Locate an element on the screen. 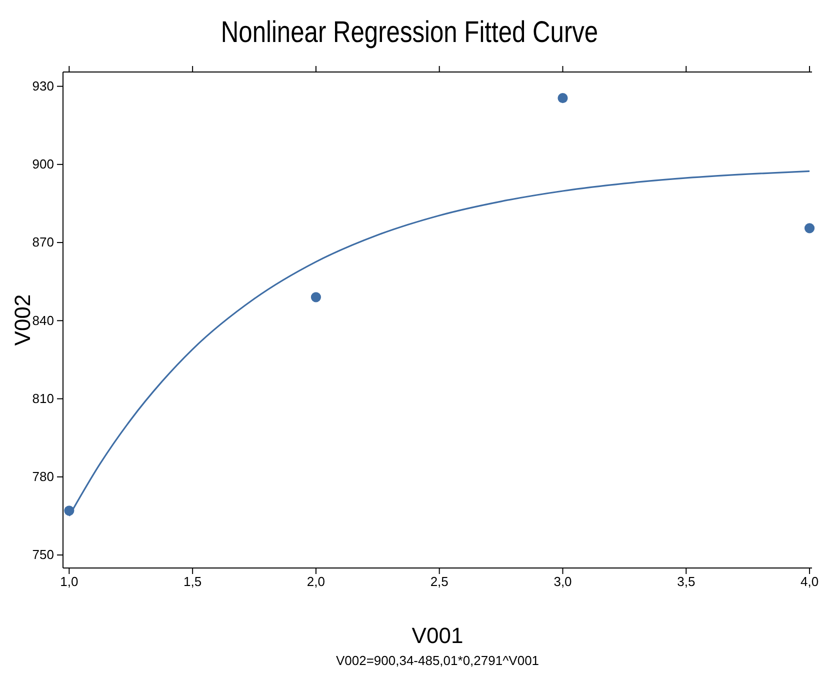  x-tick-label: 2,0 is located at coordinates (315, 582).